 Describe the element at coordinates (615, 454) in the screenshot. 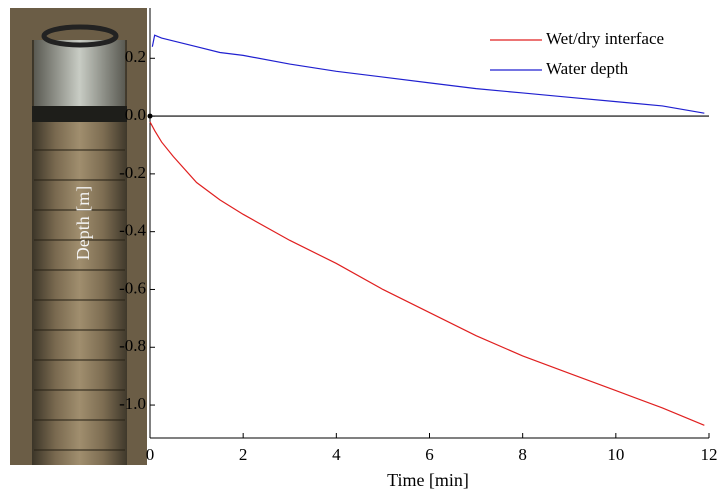

I see `x-tick-label: 10` at that location.